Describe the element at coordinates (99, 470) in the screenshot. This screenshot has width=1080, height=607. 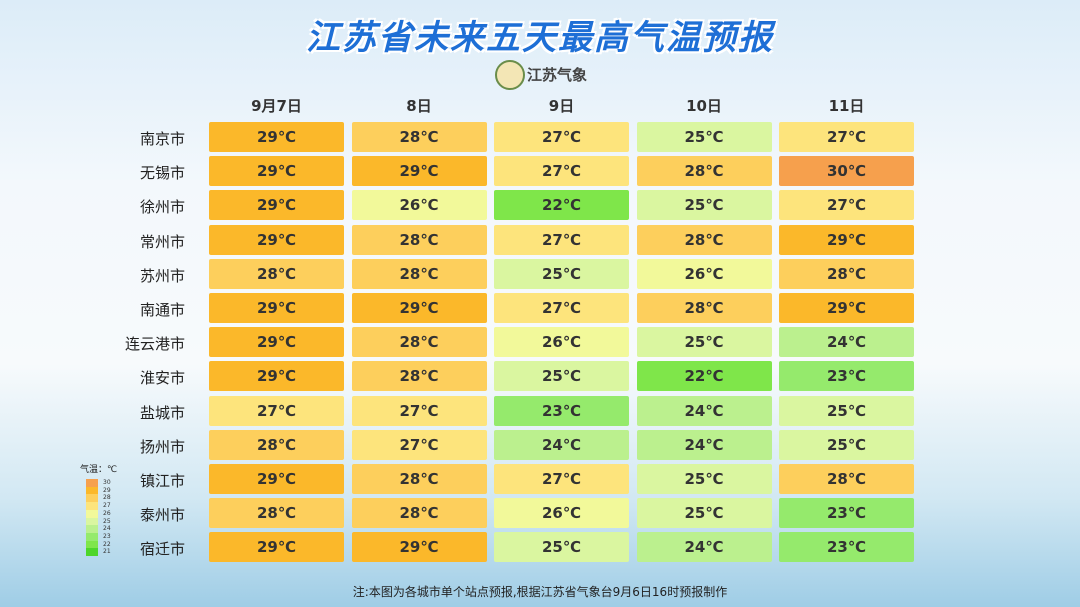
I see `legend-title: 气温：℃` at that location.